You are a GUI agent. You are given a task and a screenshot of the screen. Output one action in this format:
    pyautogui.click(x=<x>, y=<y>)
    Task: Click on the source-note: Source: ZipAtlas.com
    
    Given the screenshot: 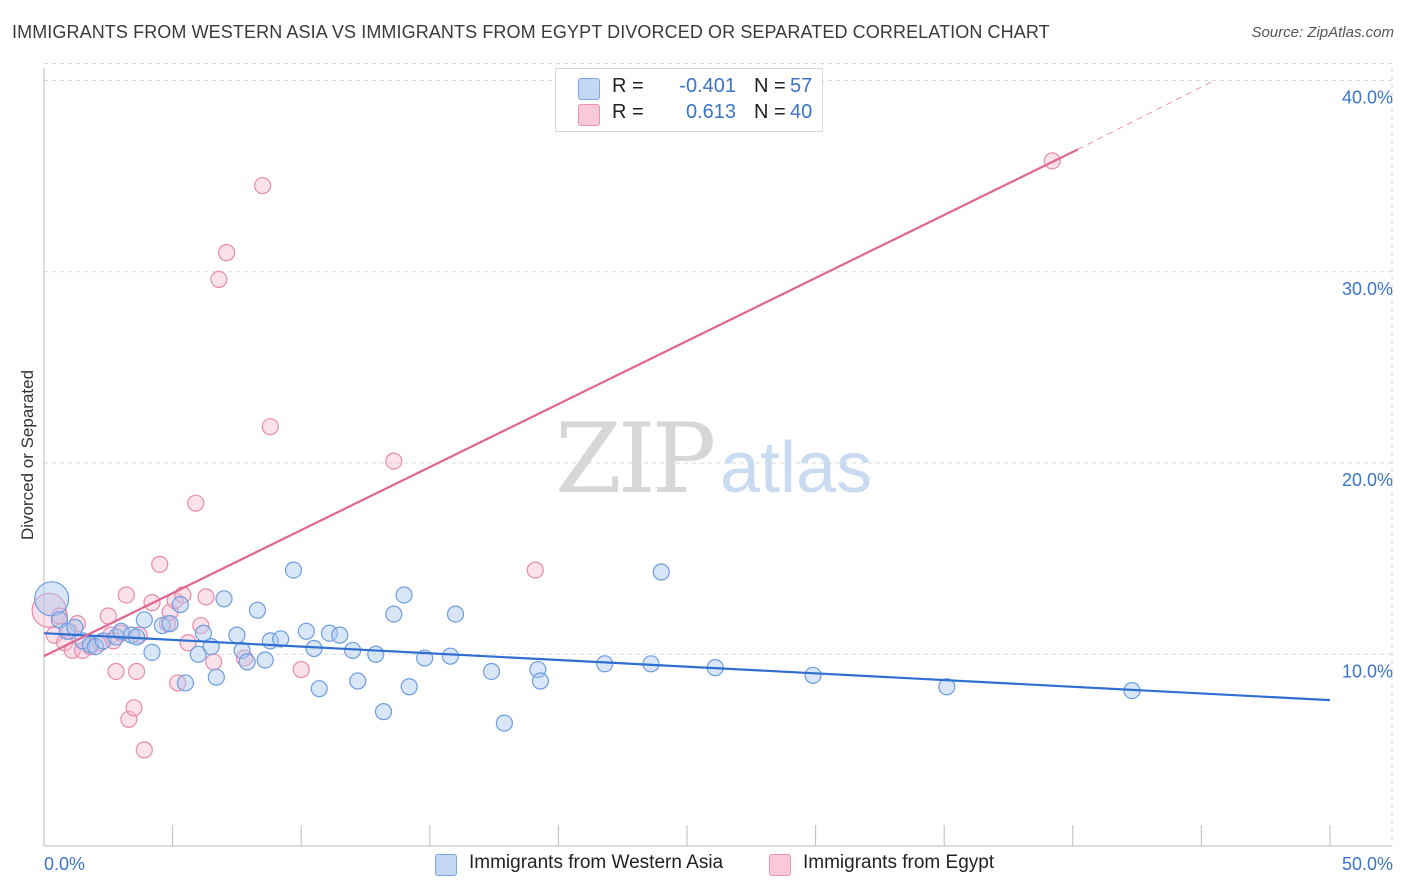 What is the action you would take?
    pyautogui.click(x=1322, y=32)
    